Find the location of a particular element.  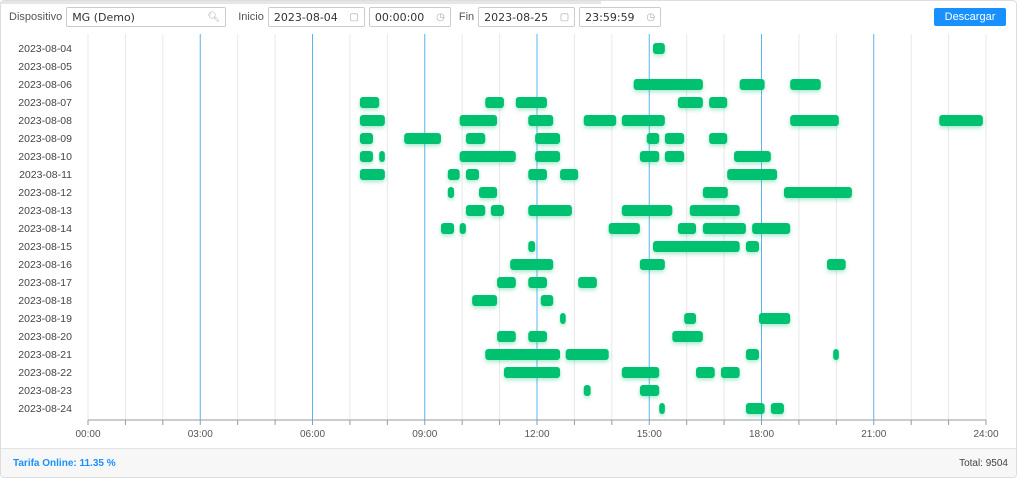

row-label: 2023-08-08 is located at coordinates (45, 121).